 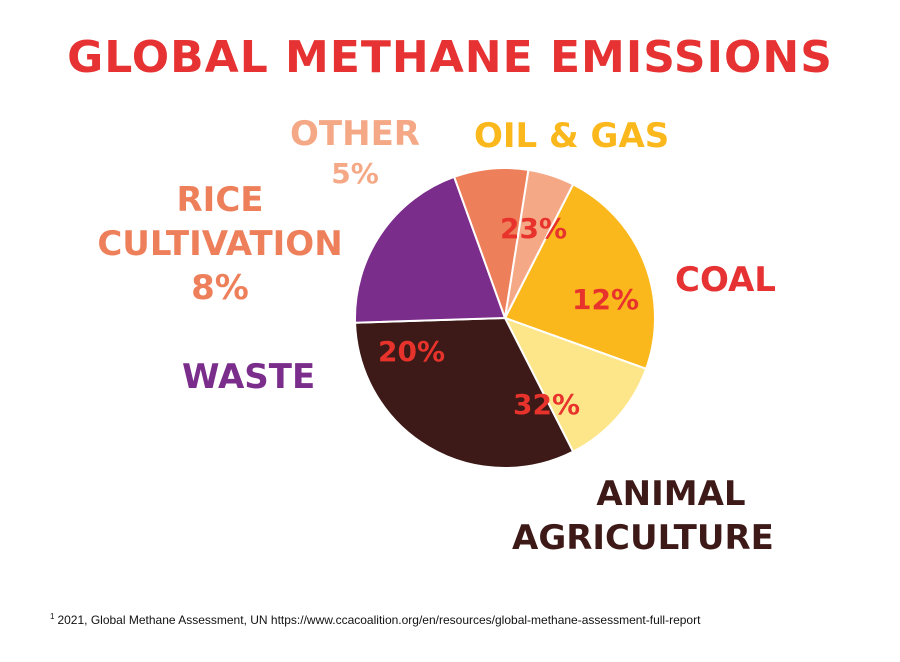 What do you see at coordinates (52, 616) in the screenshot?
I see `footnote-marker: 1` at bounding box center [52, 616].